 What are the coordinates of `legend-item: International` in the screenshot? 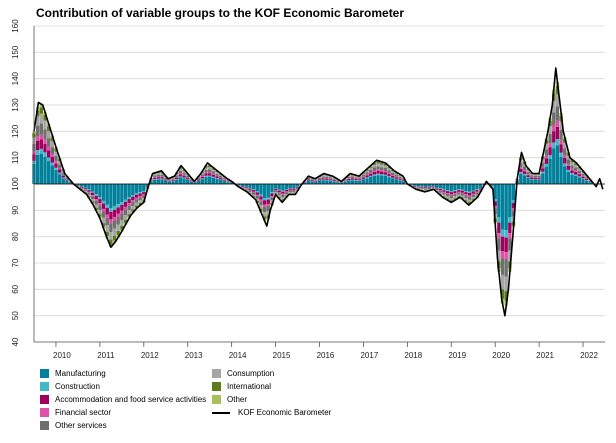 It's located at (271, 386).